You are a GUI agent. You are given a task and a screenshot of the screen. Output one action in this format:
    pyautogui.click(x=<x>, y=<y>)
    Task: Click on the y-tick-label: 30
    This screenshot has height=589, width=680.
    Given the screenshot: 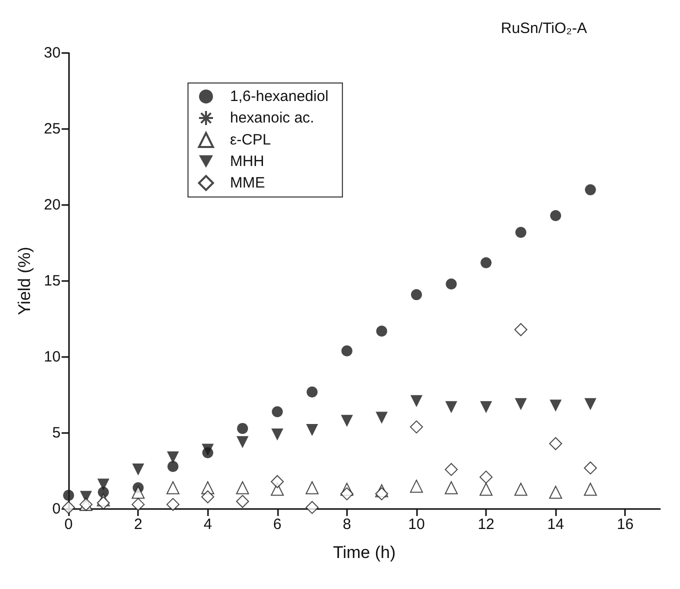 What is the action you would take?
    pyautogui.click(x=52, y=53)
    